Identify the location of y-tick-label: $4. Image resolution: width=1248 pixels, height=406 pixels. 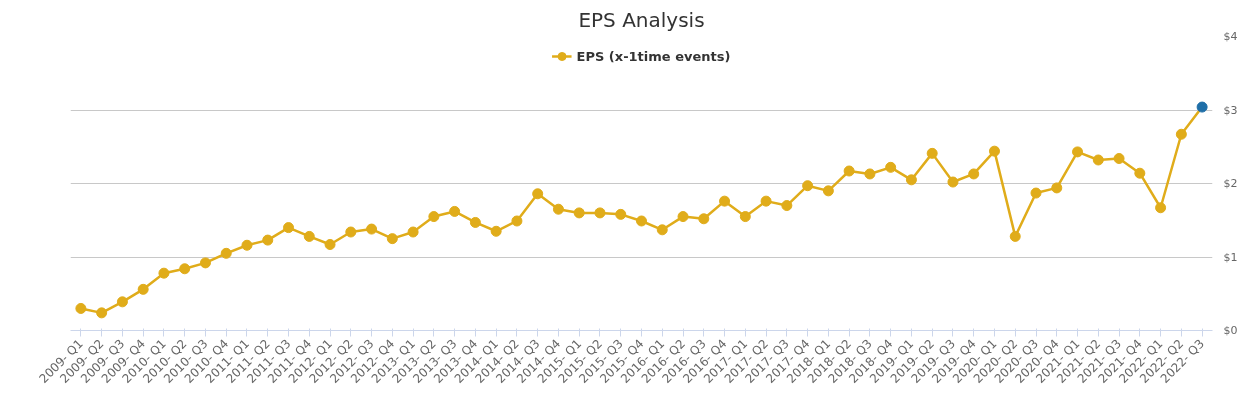
(1230, 36).